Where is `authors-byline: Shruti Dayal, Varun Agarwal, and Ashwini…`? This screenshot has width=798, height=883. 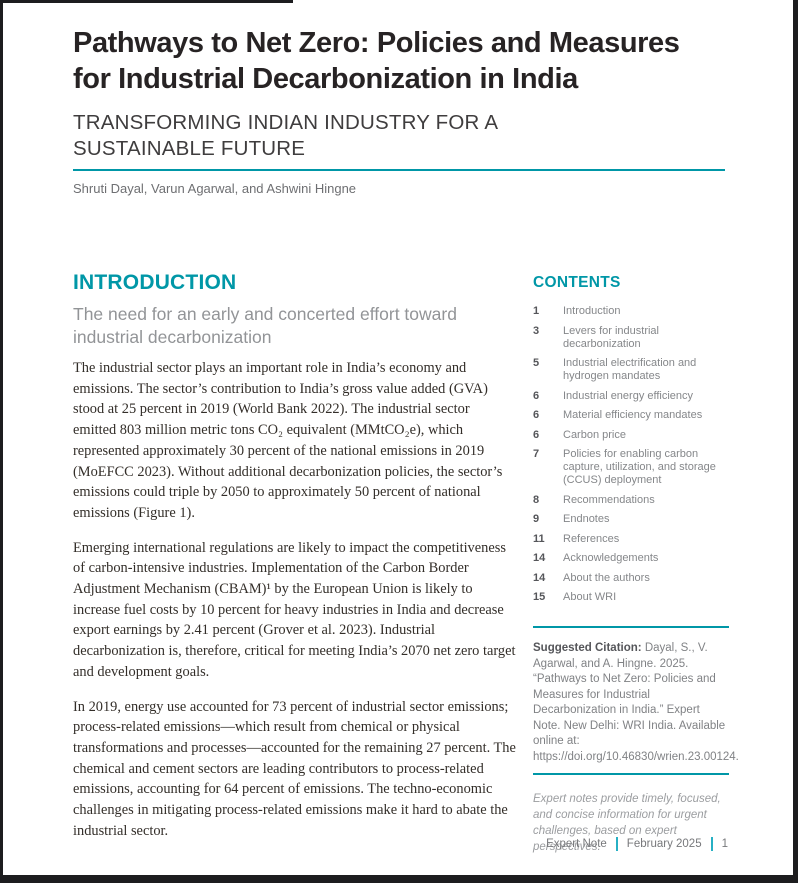 authors-byline: Shruti Dayal, Varun Agarwal, and Ashwini… is located at coordinates (215, 188).